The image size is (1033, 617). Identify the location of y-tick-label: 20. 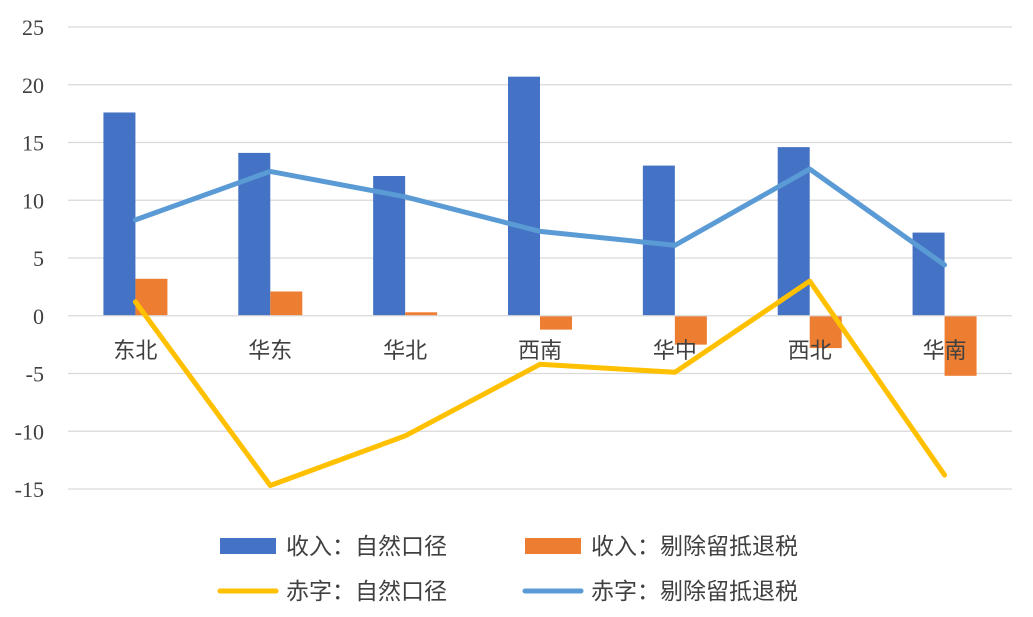
(33, 85).